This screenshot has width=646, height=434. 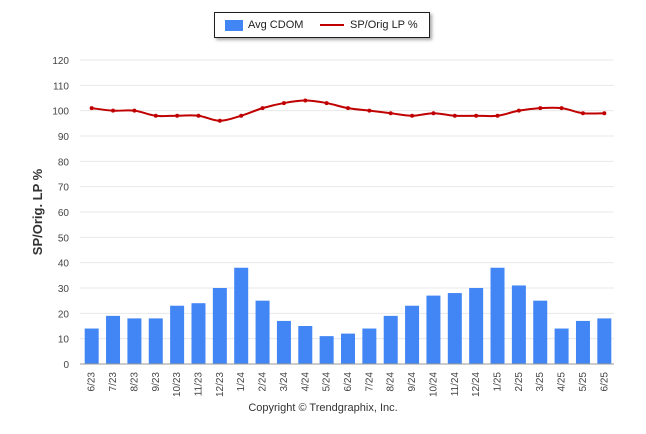 I want to click on y-tick-label: 70, so click(x=64, y=188).